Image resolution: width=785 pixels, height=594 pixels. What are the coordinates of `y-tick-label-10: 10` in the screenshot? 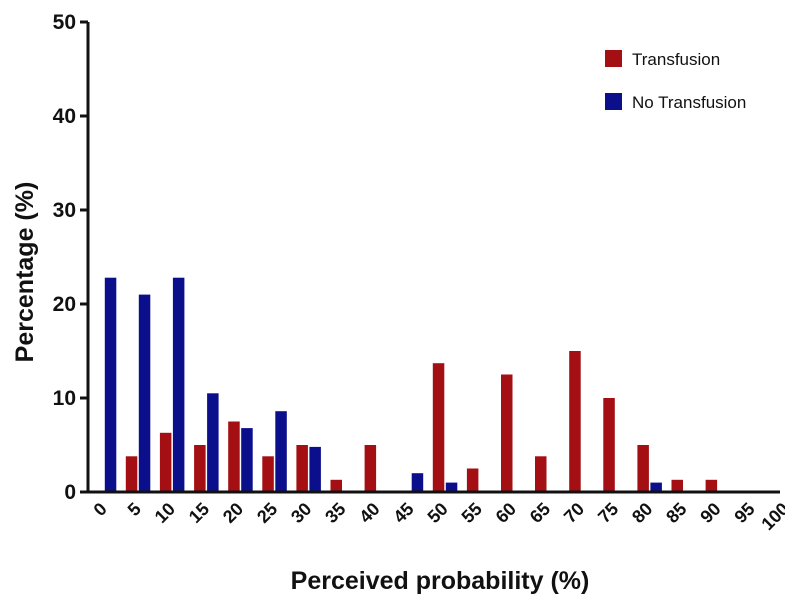 It's located at (64, 398).